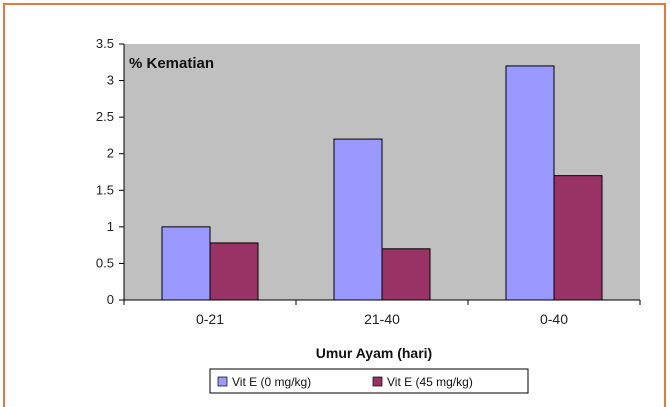 Image resolution: width=670 pixels, height=407 pixels. What do you see at coordinates (110, 153) in the screenshot?
I see `y-tick-label: 2` at bounding box center [110, 153].